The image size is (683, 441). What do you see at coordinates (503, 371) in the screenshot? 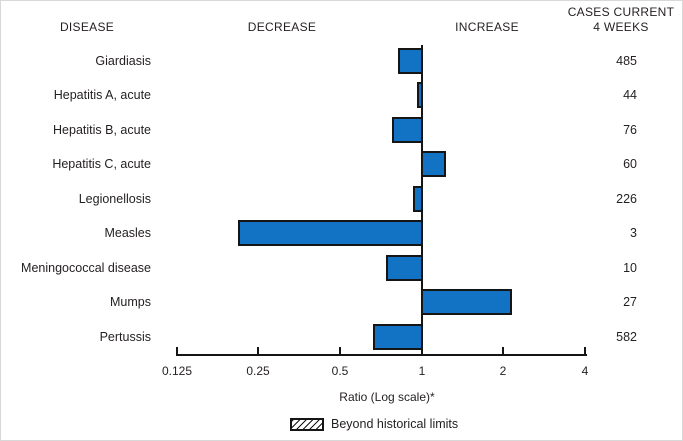
I see `x-axis-tick-label: 2` at bounding box center [503, 371].